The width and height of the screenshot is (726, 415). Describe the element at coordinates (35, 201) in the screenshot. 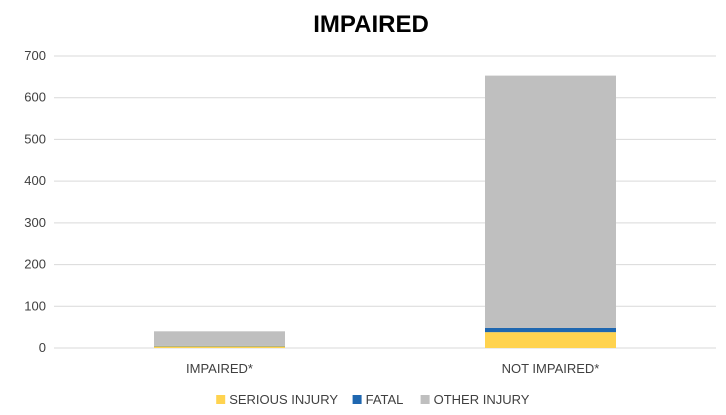

I see `y-axis-ticks: 0 100 200 300 400 500 600 700` at that location.